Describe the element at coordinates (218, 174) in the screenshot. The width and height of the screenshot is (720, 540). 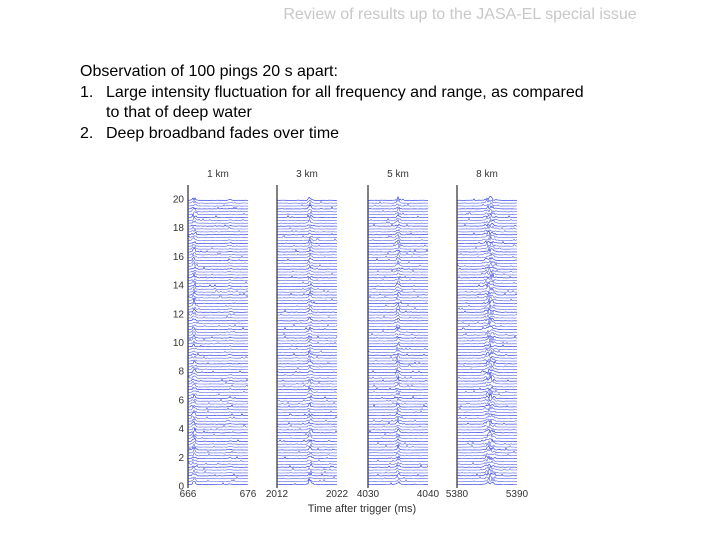
I see `panel-title: 1 km` at that location.